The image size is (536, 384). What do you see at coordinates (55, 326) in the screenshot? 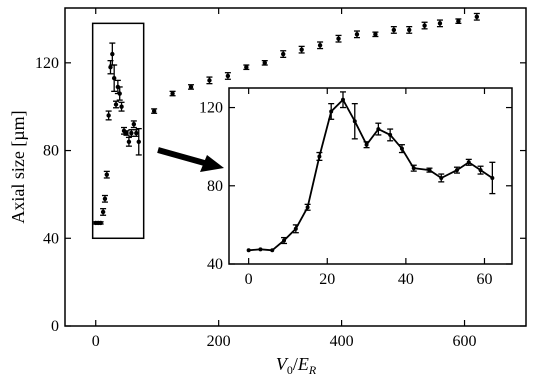
I see `main-ytick-label: 0` at bounding box center [55, 326].